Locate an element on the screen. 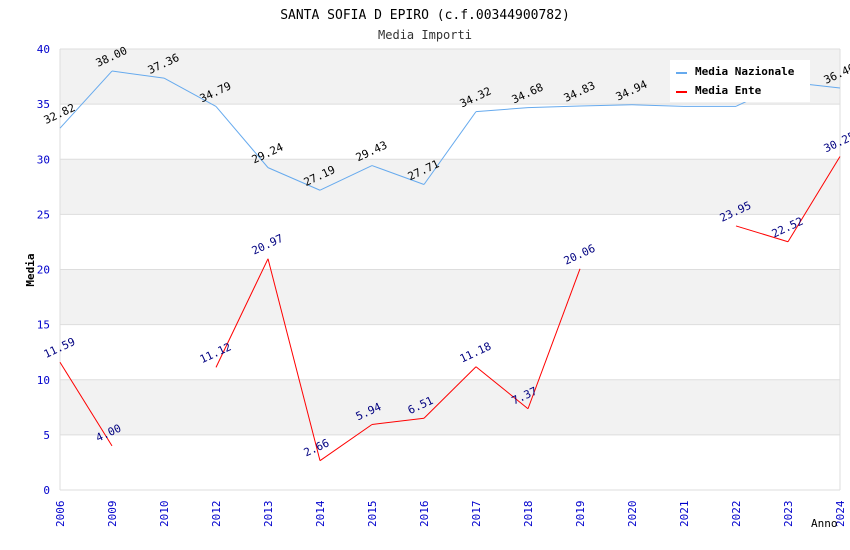 The height and width of the screenshot is (550, 850). y-tick-label: 15 is located at coordinates (43, 325).